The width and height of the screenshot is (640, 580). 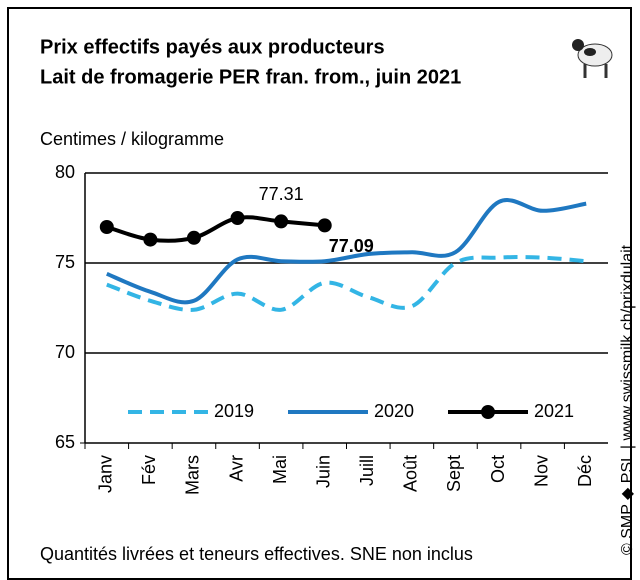 What do you see at coordinates (193, 475) in the screenshot?
I see `x-tick-label: Mars` at bounding box center [193, 475].